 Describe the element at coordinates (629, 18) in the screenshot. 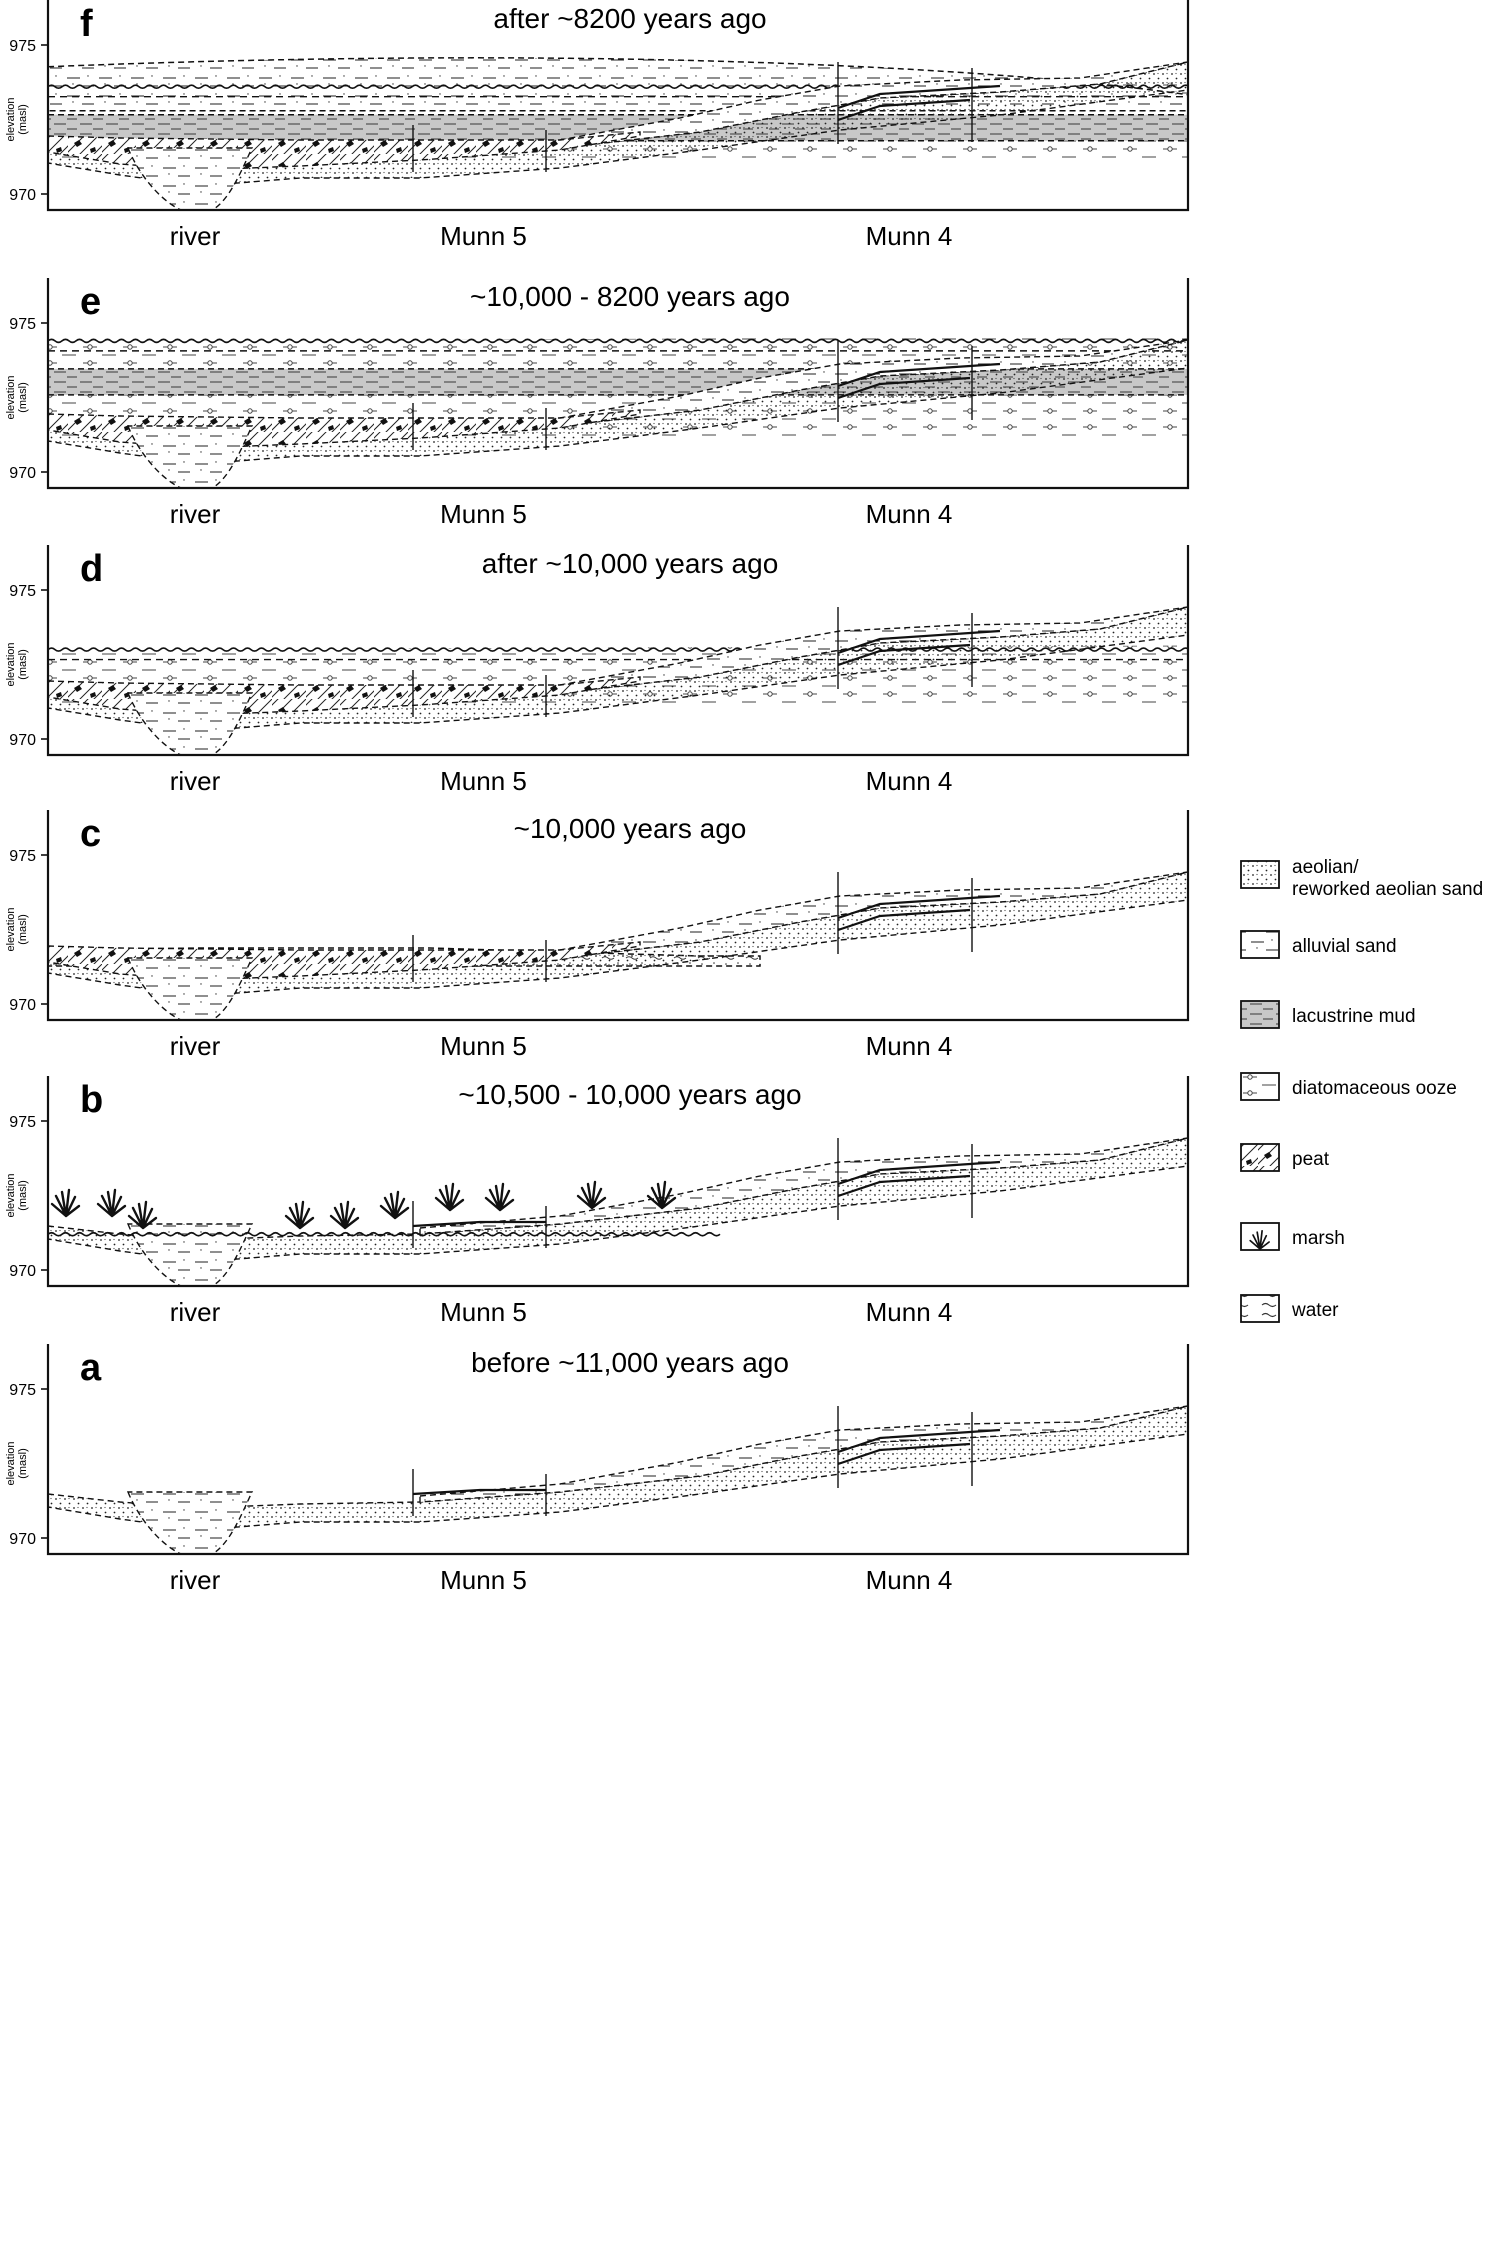

I see `panel-title: after ~8200 years ago` at that location.